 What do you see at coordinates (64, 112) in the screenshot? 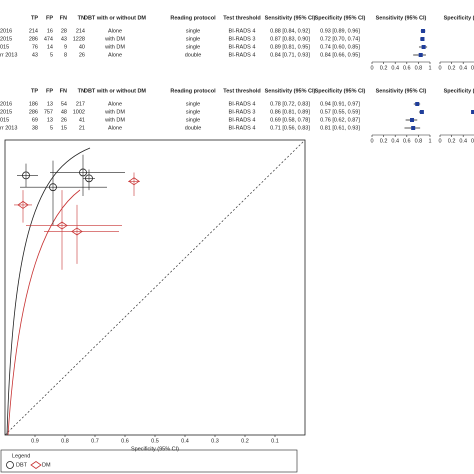
I see `cell: 48` at bounding box center [64, 112].